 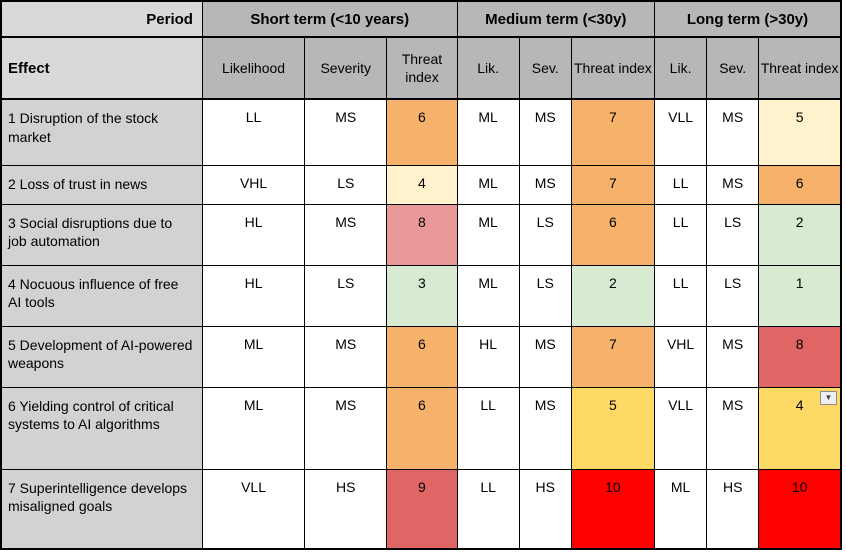 What do you see at coordinates (253, 68) in the screenshot?
I see `short-likelihood-header: Likelihood` at bounding box center [253, 68].